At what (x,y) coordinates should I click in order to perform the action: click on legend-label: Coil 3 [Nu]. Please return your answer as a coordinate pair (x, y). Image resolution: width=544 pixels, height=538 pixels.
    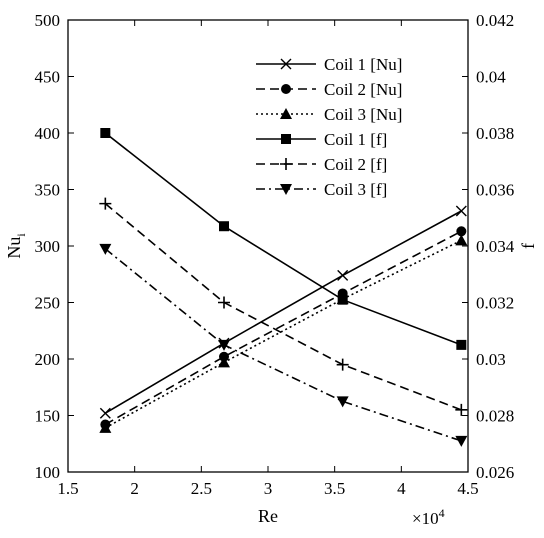
    Looking at the image, I should click on (363, 114).